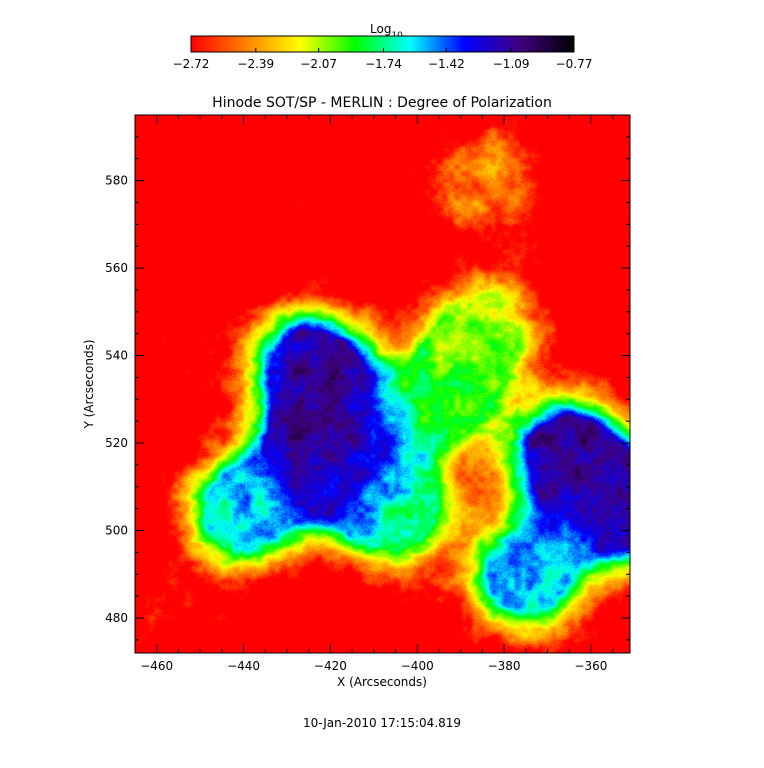 Image resolution: width=764 pixels, height=768 pixels. What do you see at coordinates (590, 666) in the screenshot?
I see `x-tick-label: −360` at bounding box center [590, 666].